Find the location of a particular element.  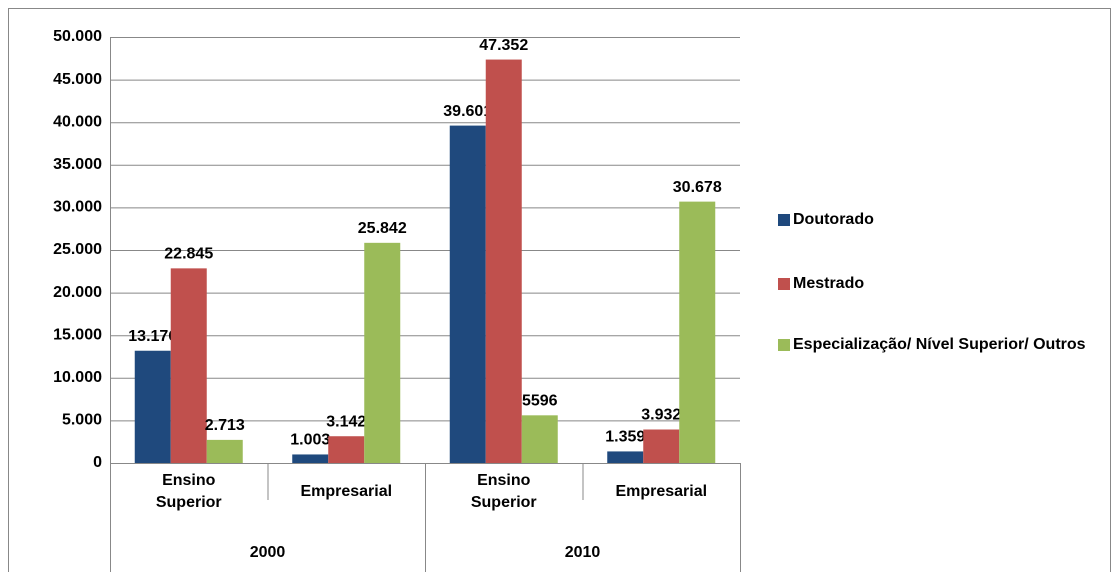

data-label: 3.932 is located at coordinates (661, 415).